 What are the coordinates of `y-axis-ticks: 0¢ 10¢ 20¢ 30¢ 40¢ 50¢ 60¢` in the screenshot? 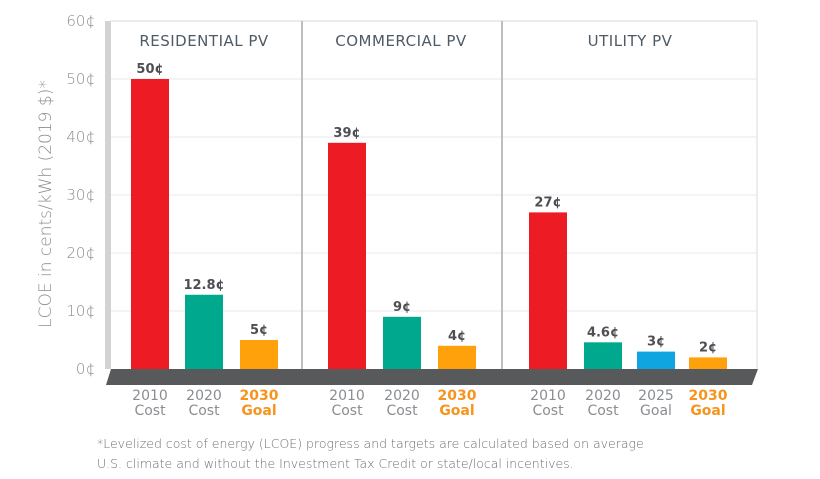 It's located at (80, 195).